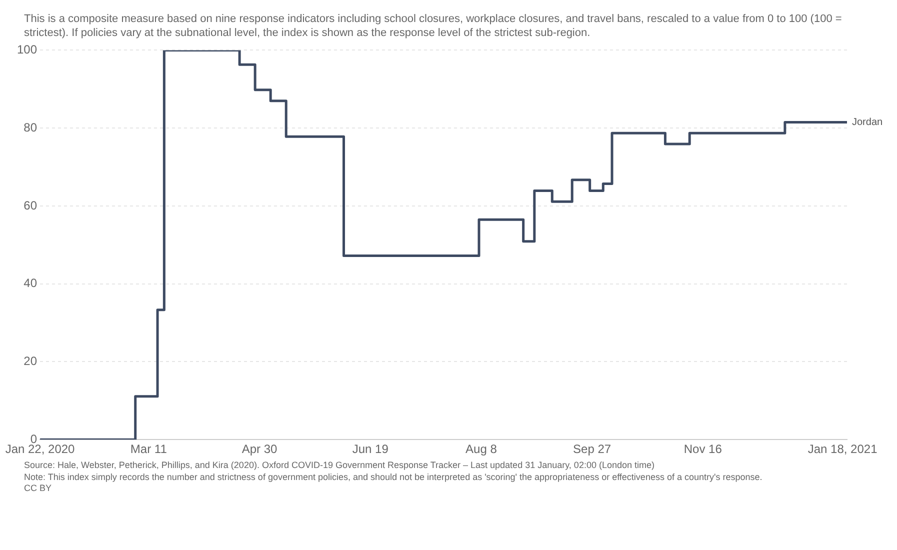 The width and height of the screenshot is (897, 550). Describe the element at coordinates (31, 127) in the screenshot. I see `y-tick-label: 80` at that location.